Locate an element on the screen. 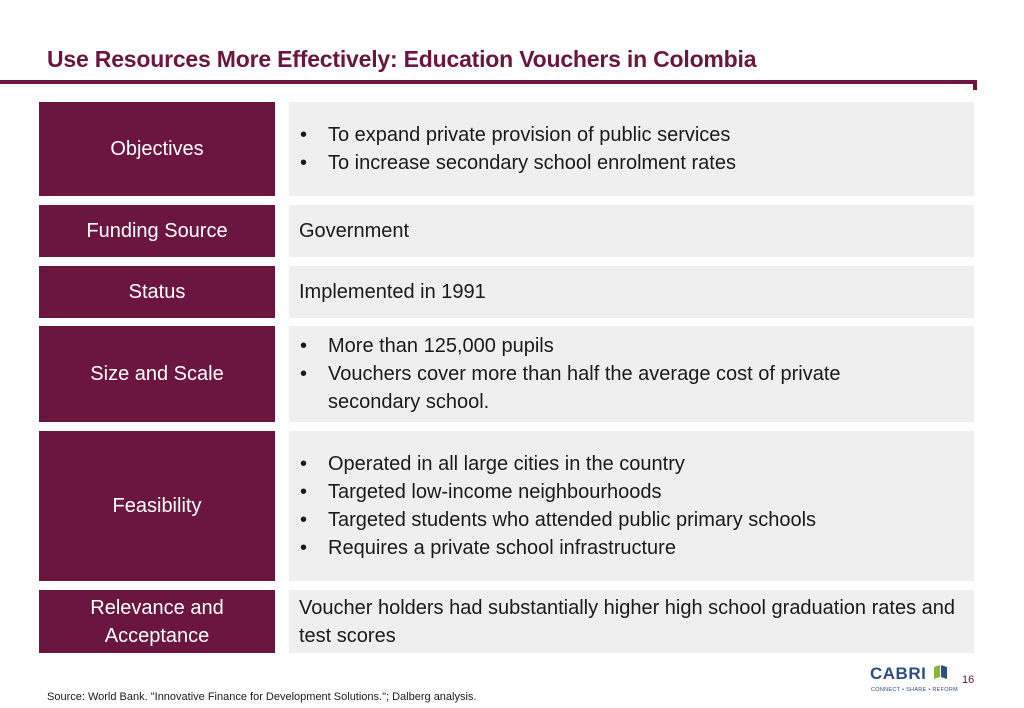 The width and height of the screenshot is (1024, 708). row-label-text: Relevance and Acceptance is located at coordinates (157, 621).